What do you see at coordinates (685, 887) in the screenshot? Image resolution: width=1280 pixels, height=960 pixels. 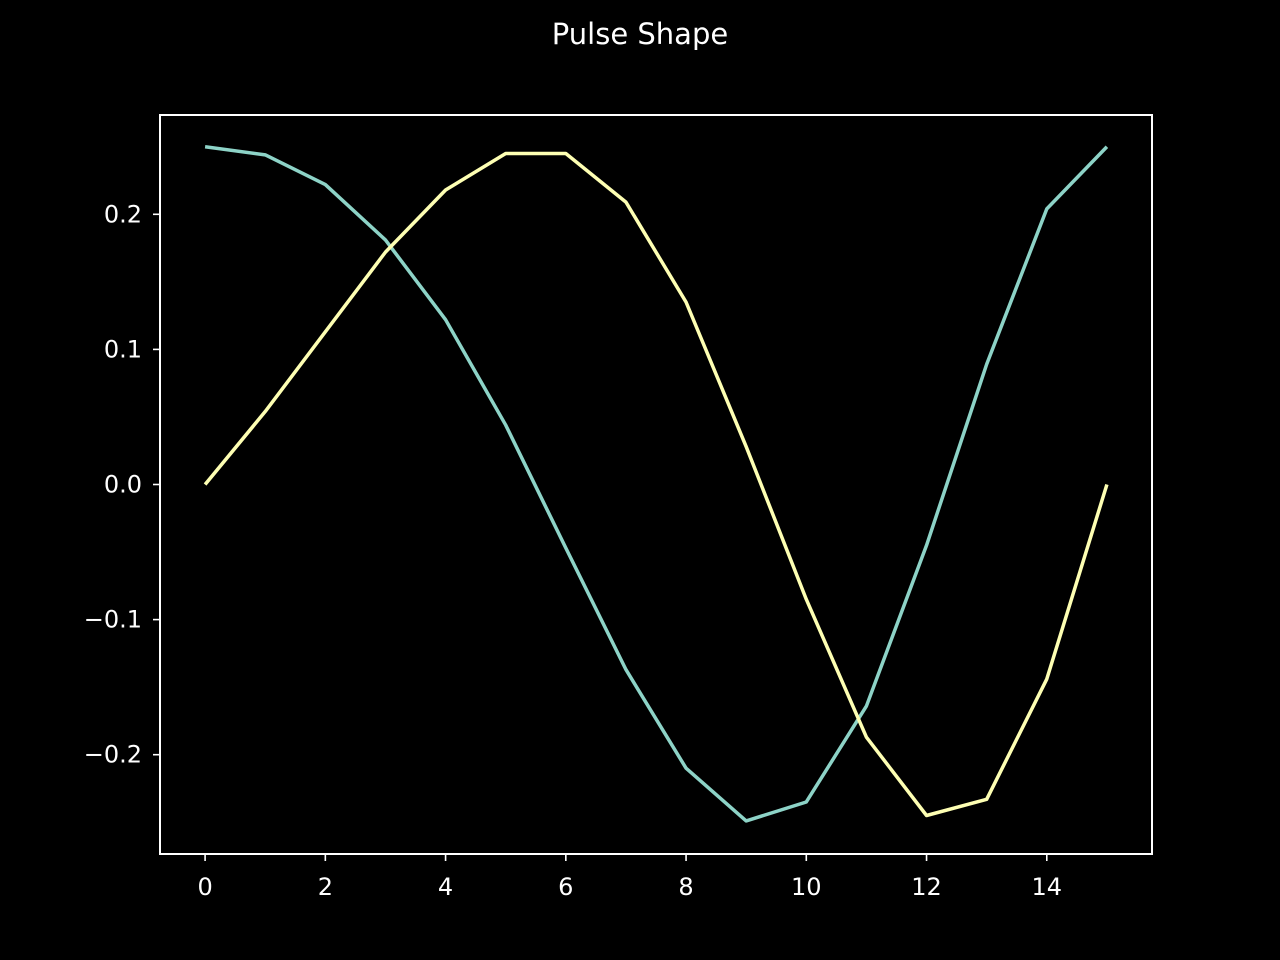 I see `x-tick-label: 8` at bounding box center [685, 887].